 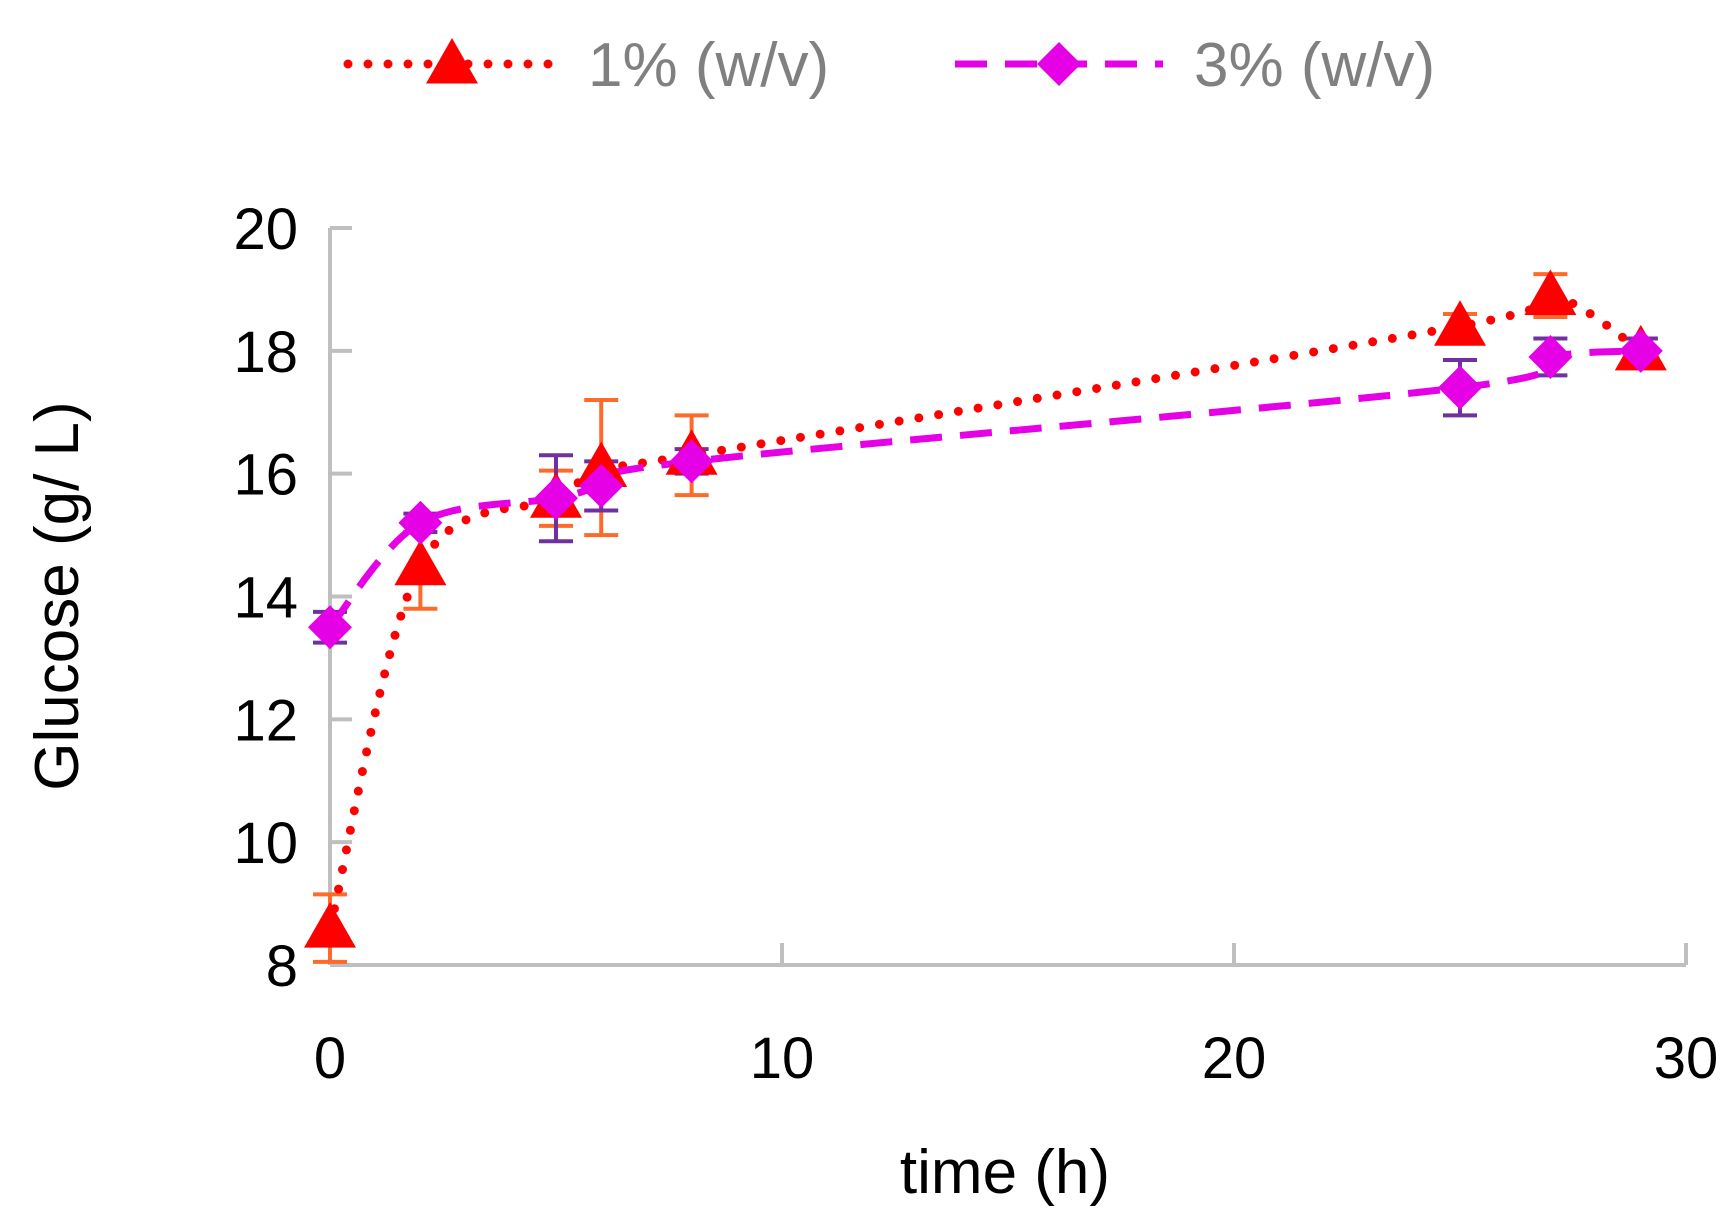 I want to click on legend-label: 3% (w/v), so click(x=1314, y=65).